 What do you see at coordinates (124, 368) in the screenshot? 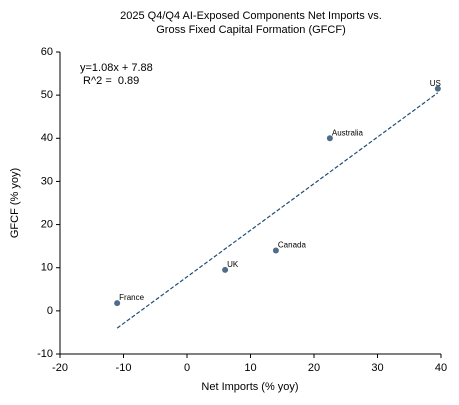
I see `x-tick-label: -10` at bounding box center [124, 368].